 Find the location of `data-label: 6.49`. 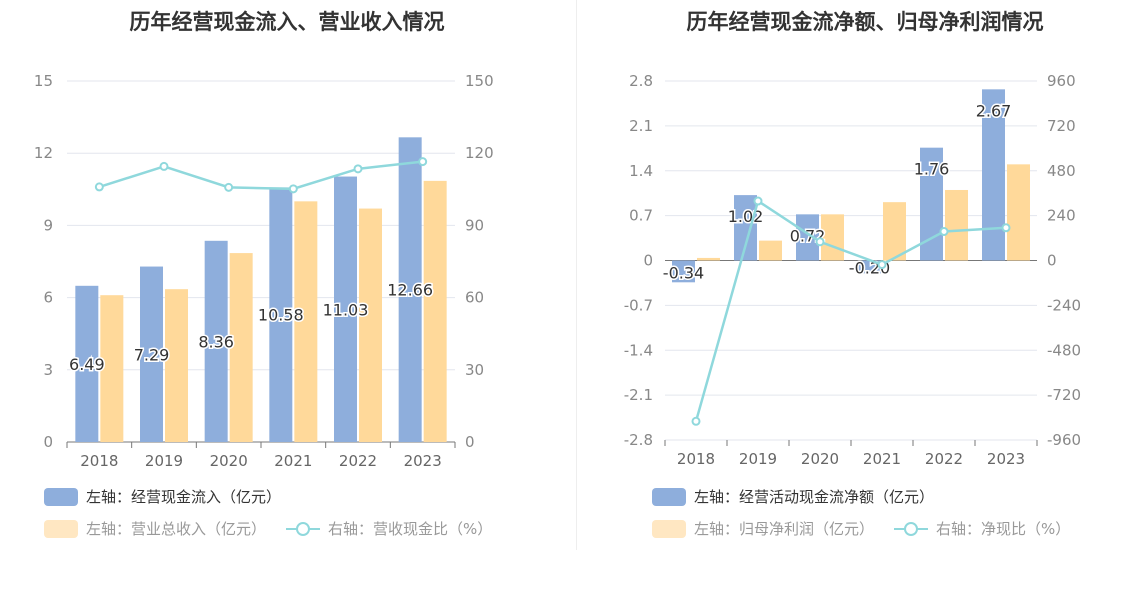

data-label: 6.49 is located at coordinates (87, 364).